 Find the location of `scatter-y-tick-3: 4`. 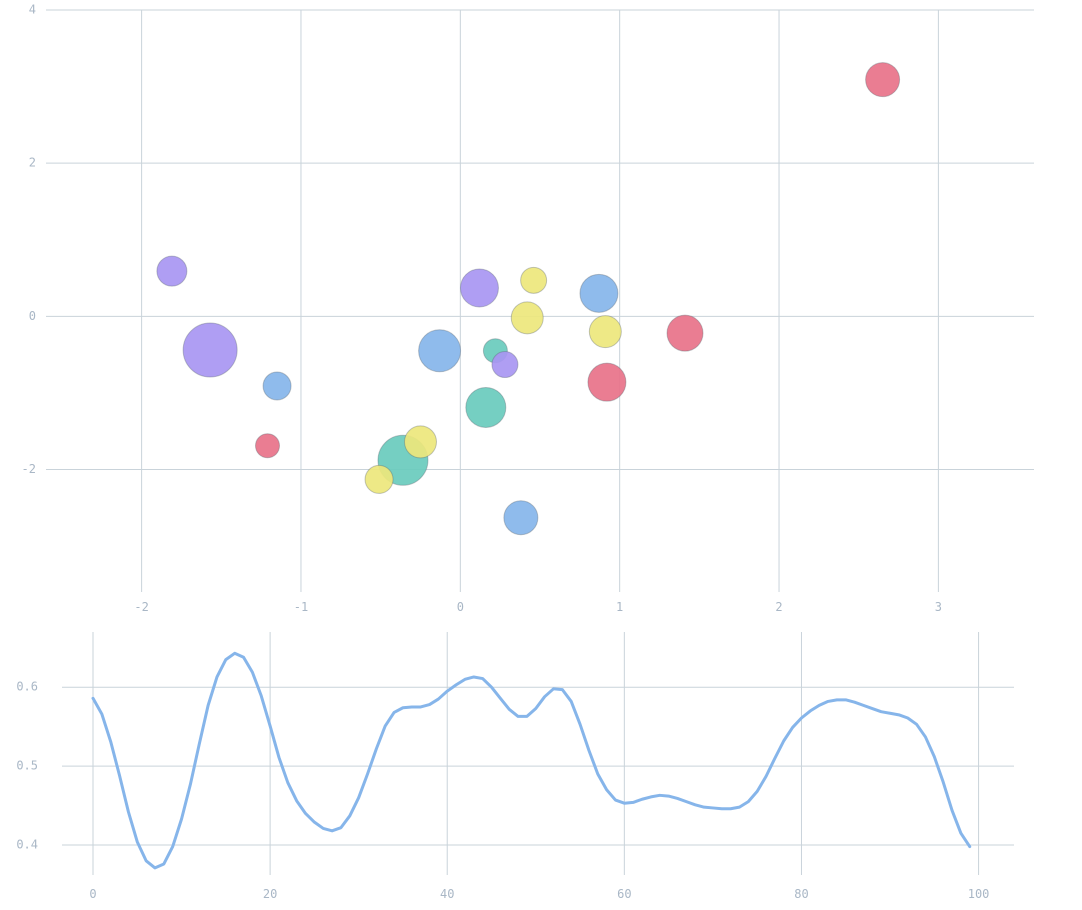

scatter-y-tick-3: 4 is located at coordinates (32, 10).